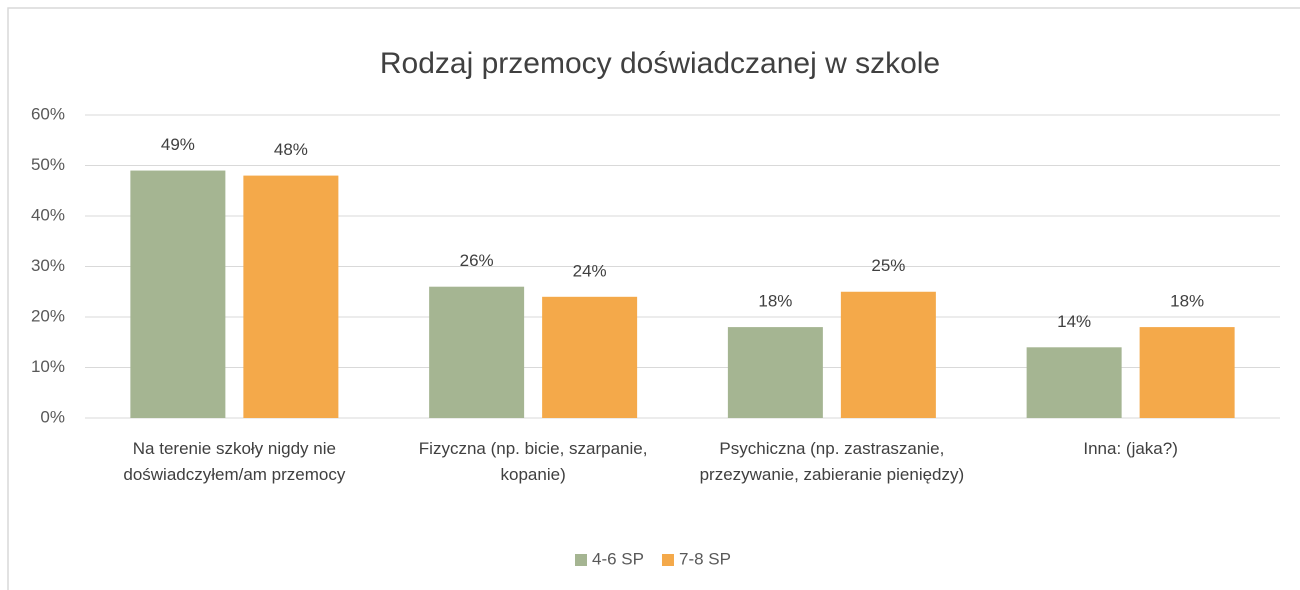  Describe the element at coordinates (705, 558) in the screenshot. I see `legend-label: 7-8 SP` at that location.